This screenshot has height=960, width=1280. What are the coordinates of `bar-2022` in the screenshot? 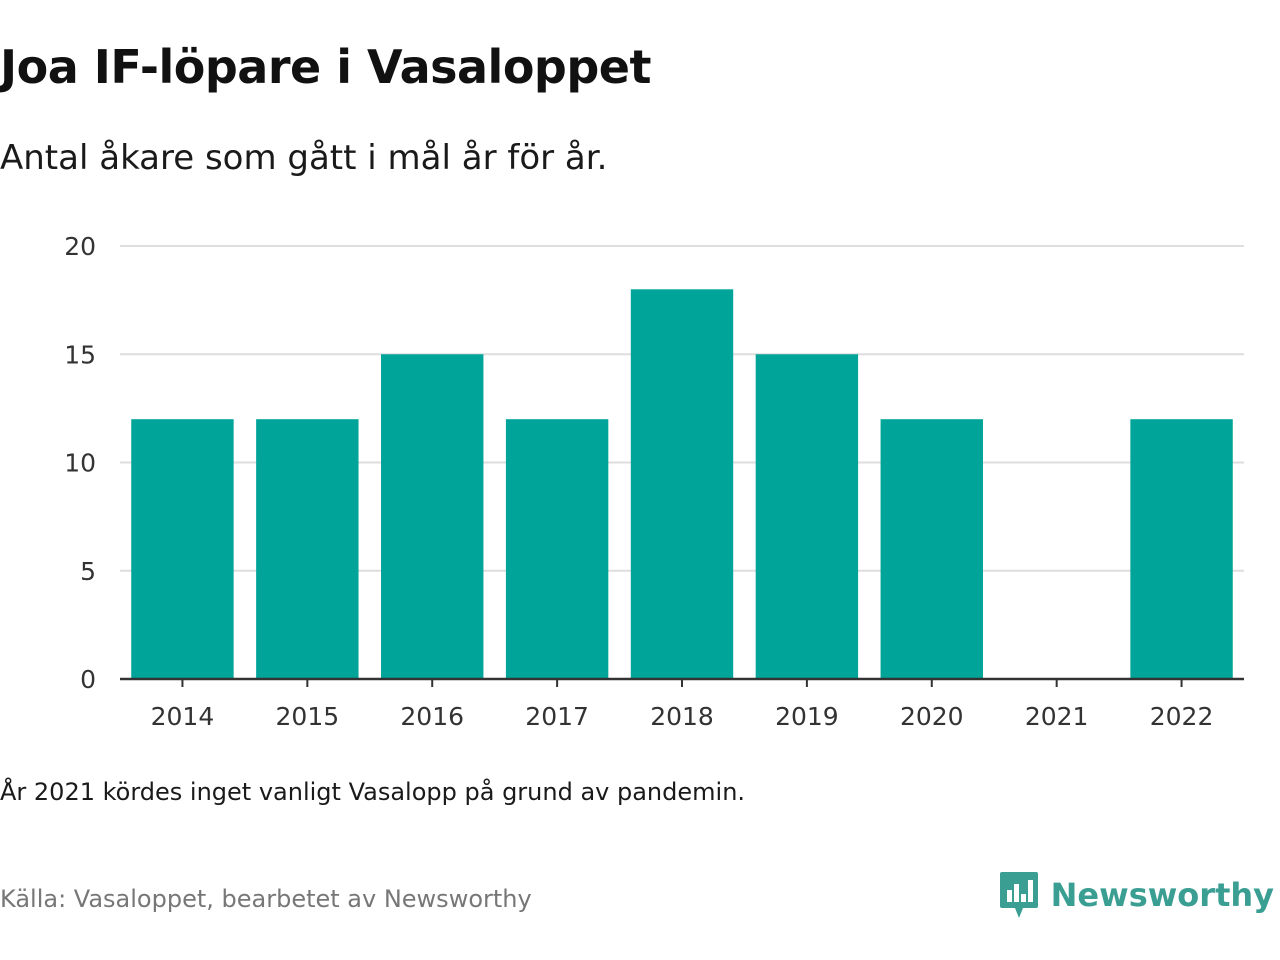 It's located at (1181, 549).